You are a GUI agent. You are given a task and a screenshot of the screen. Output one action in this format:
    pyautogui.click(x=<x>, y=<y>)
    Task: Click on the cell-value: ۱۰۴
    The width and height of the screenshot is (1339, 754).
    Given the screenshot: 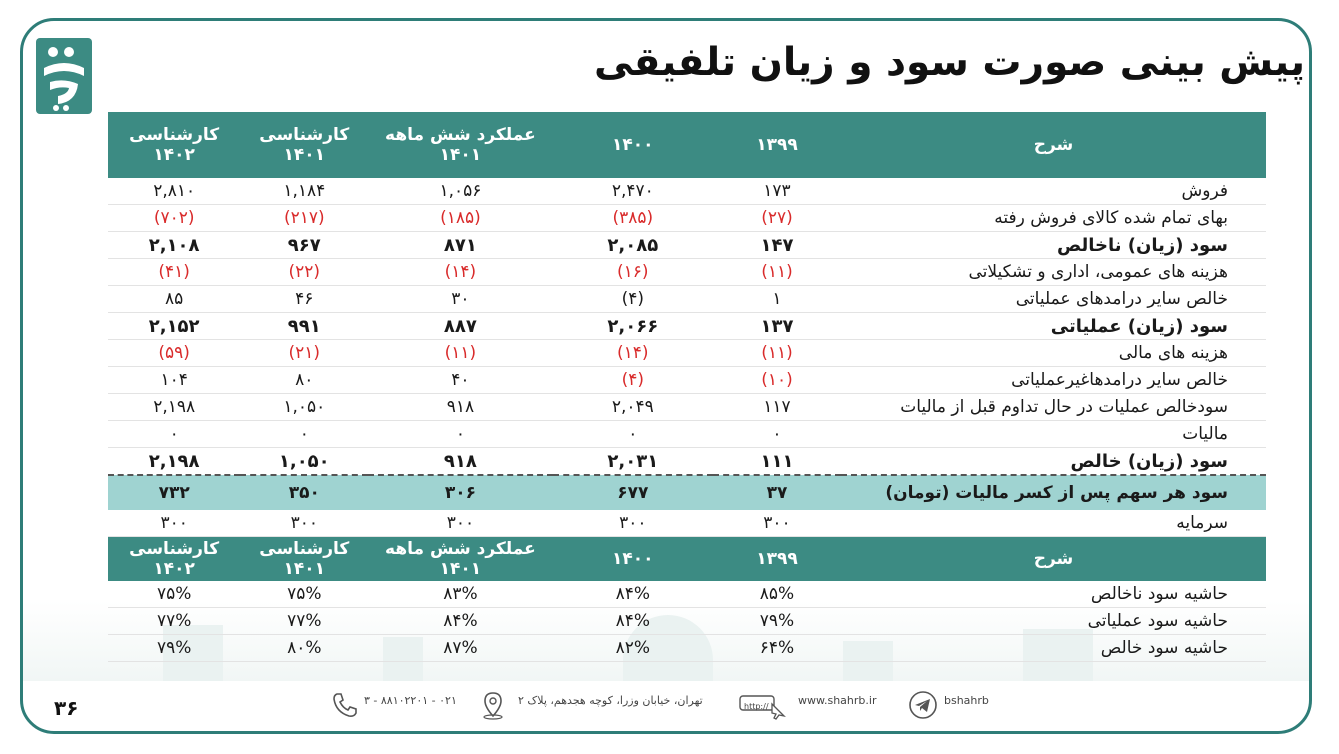 What is the action you would take?
    pyautogui.click(x=174, y=380)
    